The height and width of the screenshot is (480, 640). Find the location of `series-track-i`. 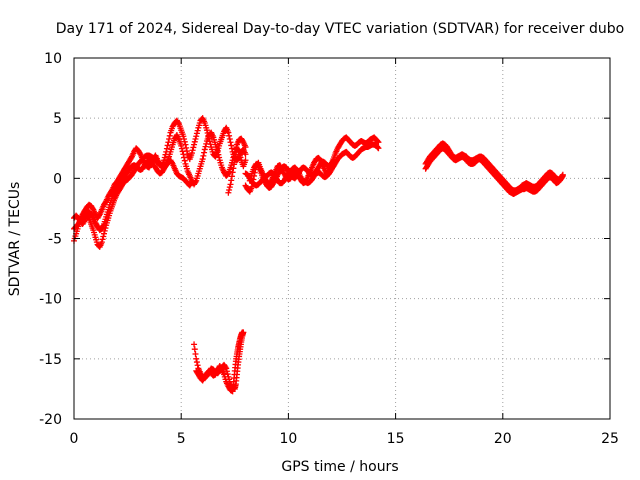

series-track-i is located at coordinates (494, 171).